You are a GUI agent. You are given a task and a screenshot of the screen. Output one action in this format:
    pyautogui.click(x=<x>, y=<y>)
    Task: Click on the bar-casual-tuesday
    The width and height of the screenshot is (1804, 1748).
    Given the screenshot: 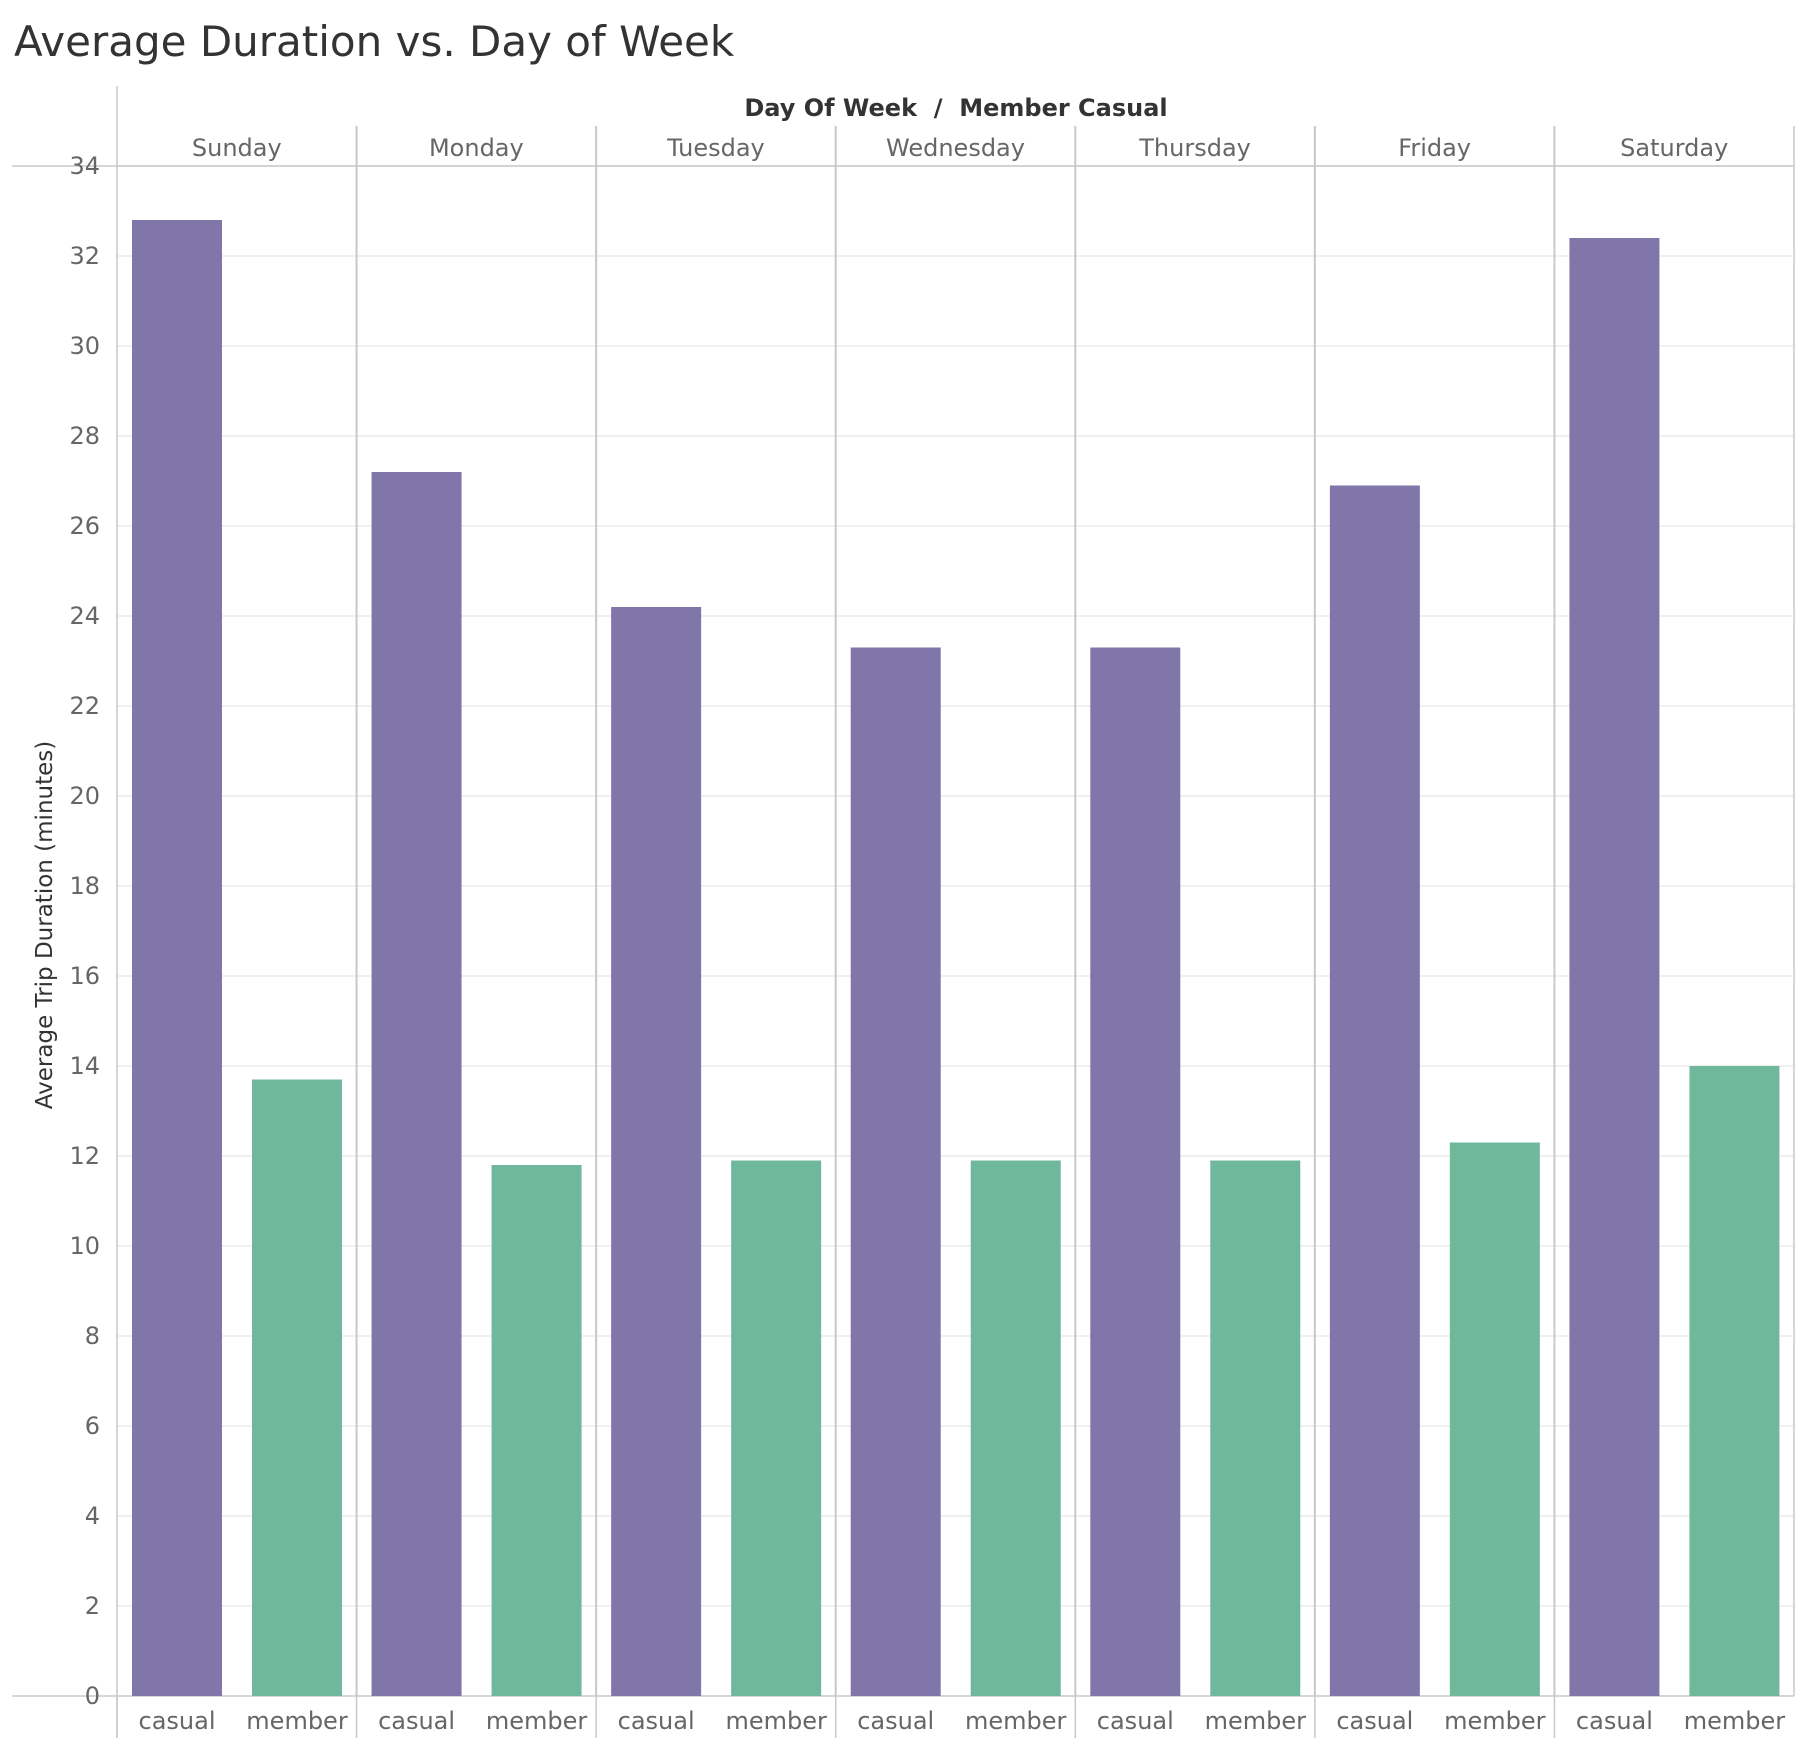 What is the action you would take?
    pyautogui.click(x=656, y=1151)
    